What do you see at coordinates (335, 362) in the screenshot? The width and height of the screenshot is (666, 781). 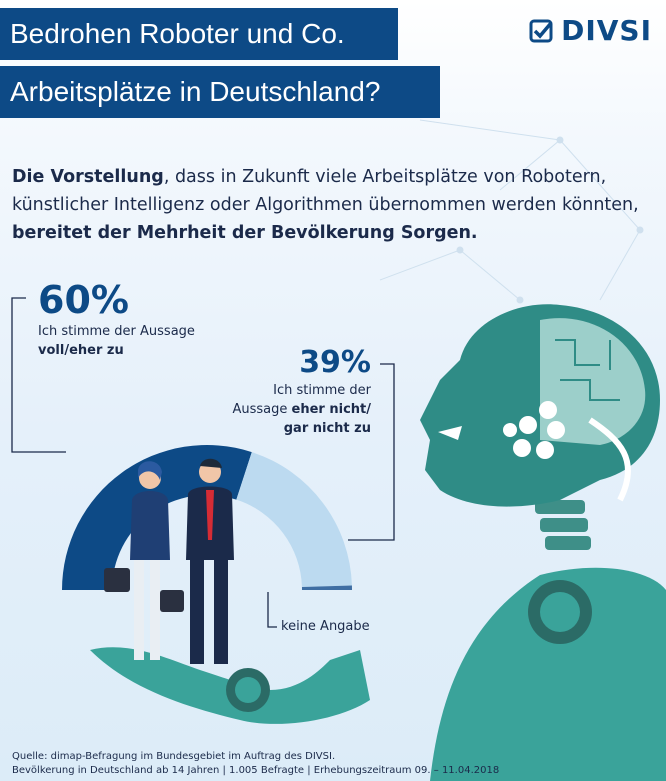 I see `disagree-percent: 39%` at bounding box center [335, 362].